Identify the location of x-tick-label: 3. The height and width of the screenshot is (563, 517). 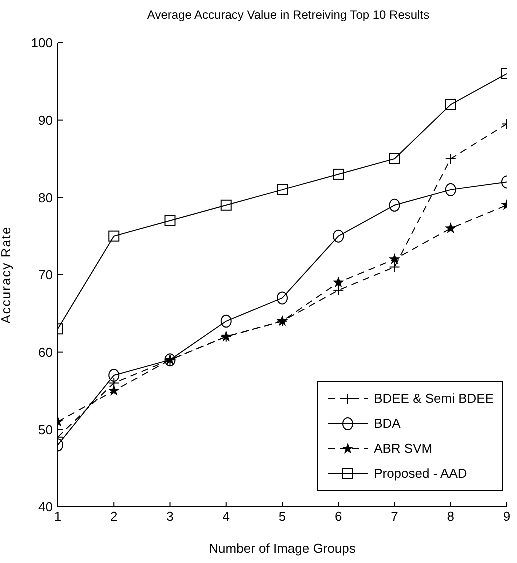
(170, 516).